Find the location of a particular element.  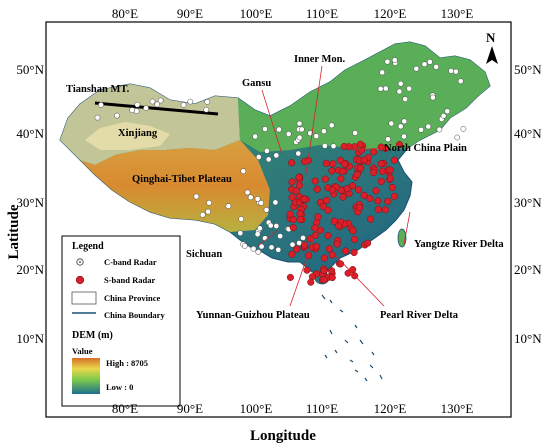

lon-tick-top: 110°E is located at coordinates (322, 13).